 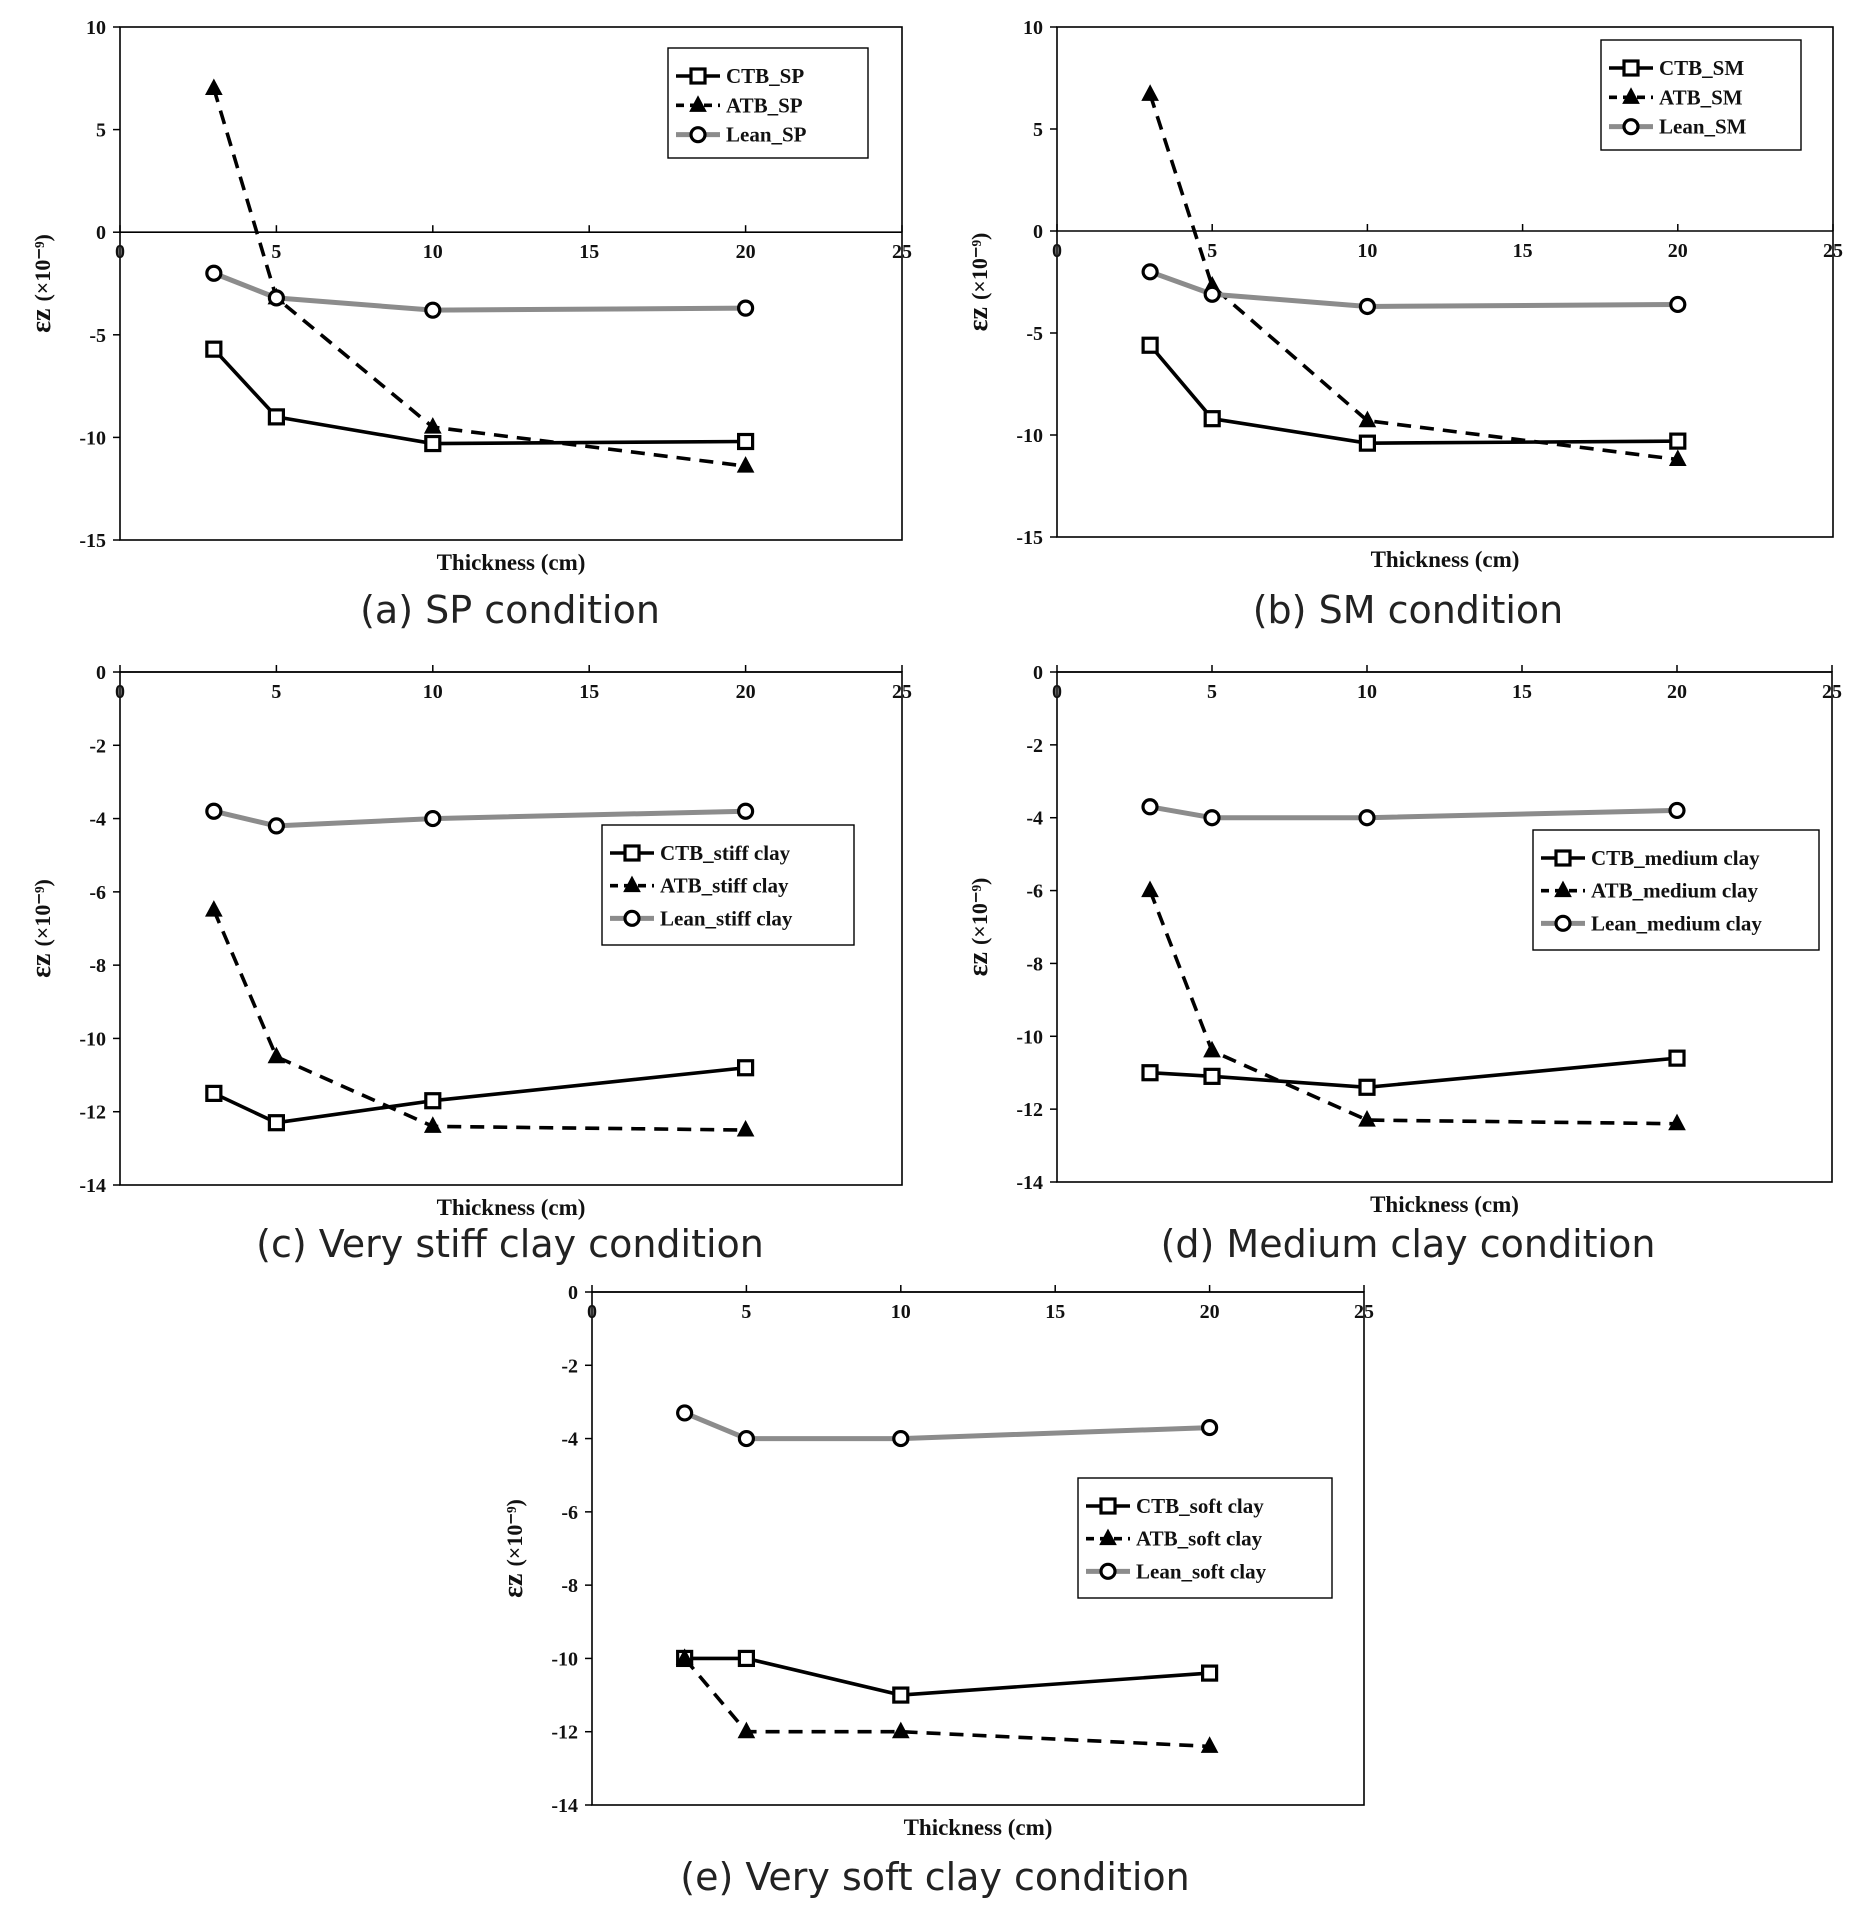 I want to click on legend: CTB_SP ATB_SP Lean_SP, so click(x=768, y=103).